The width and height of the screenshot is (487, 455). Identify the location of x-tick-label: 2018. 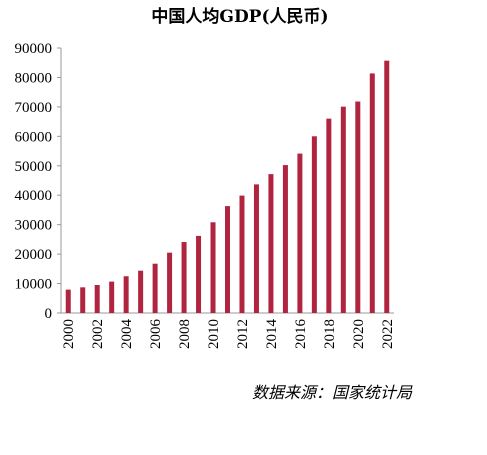
(330, 334).